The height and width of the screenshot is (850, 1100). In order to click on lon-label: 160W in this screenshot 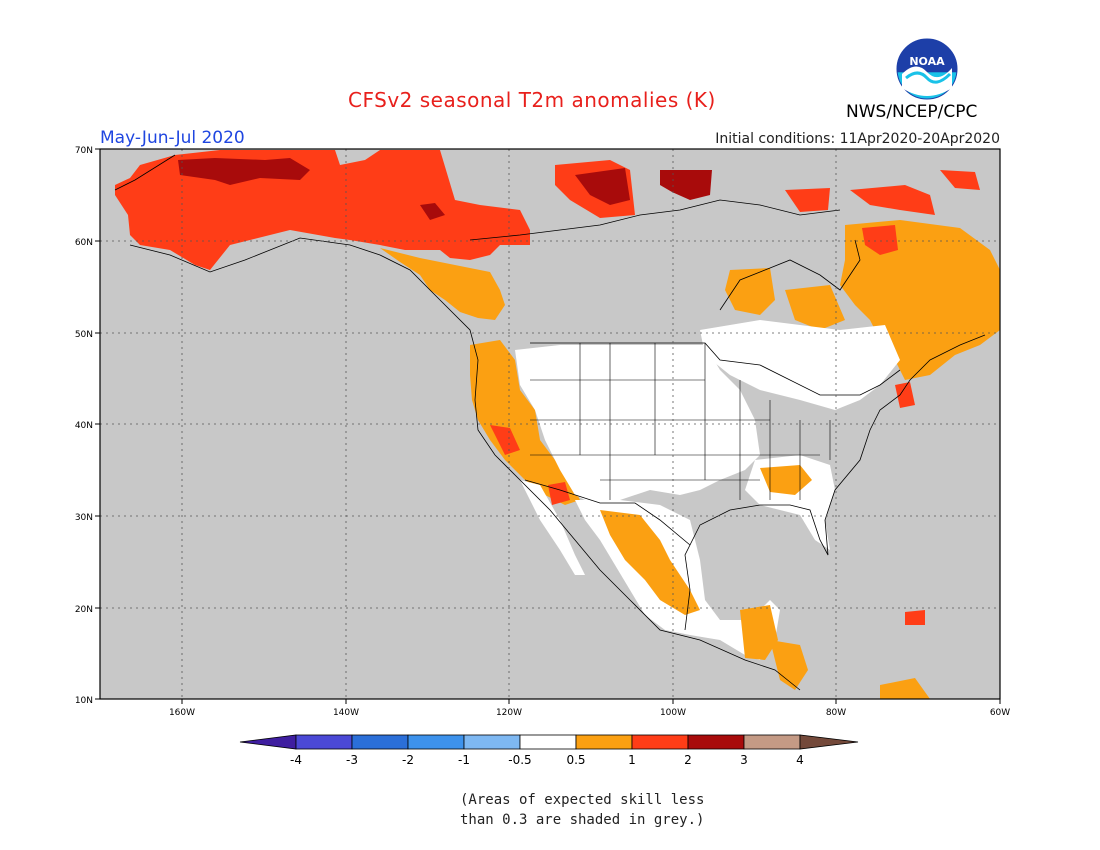, I will do `click(182, 713)`.